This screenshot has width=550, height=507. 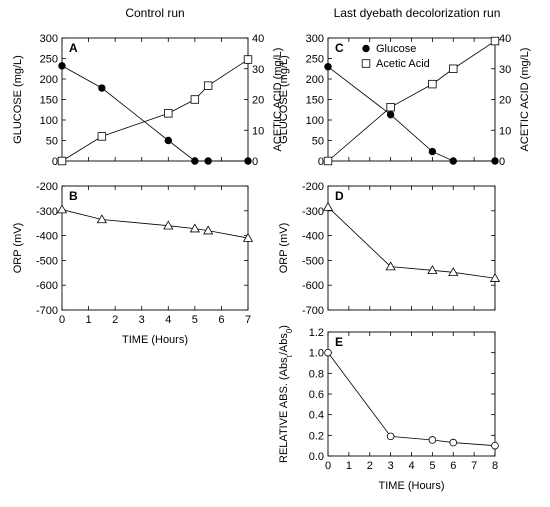 What do you see at coordinates (316, 333) in the screenshot?
I see `y-tick-label: 1.2` at bounding box center [316, 333].